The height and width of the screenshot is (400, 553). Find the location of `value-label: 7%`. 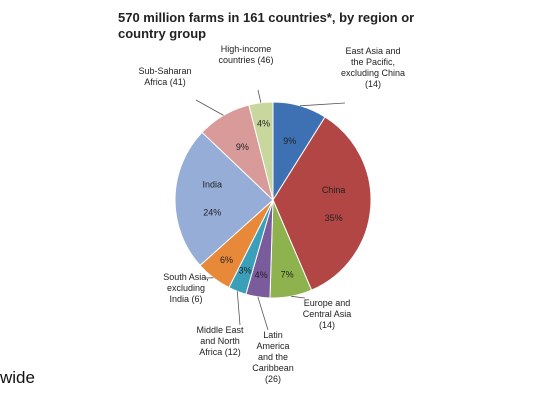

value-label: 7% is located at coordinates (287, 274).